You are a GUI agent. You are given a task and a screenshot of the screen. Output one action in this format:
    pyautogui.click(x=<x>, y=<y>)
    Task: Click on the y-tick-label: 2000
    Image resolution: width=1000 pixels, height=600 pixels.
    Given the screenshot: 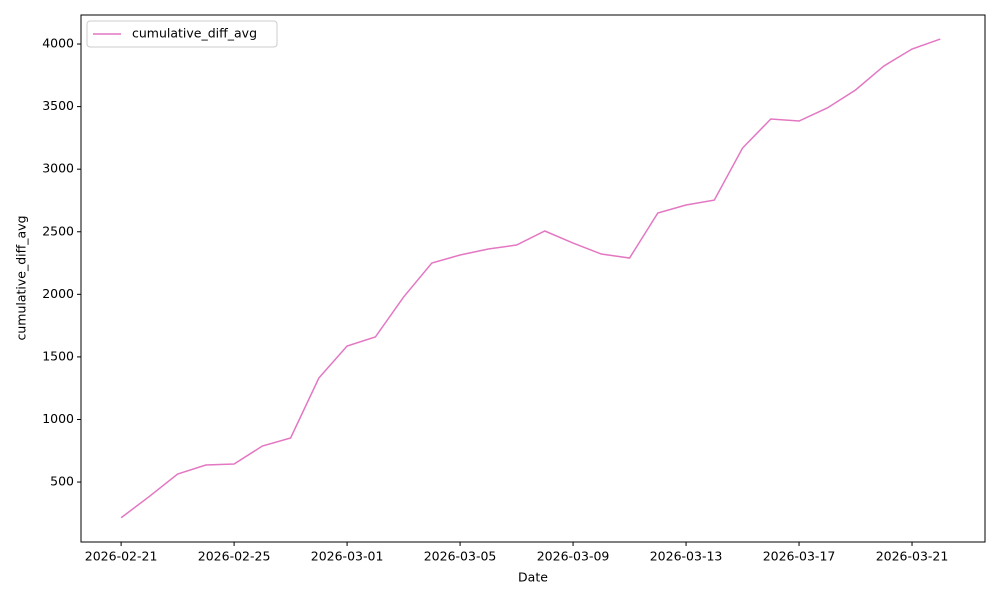 What is the action you would take?
    pyautogui.click(x=58, y=293)
    